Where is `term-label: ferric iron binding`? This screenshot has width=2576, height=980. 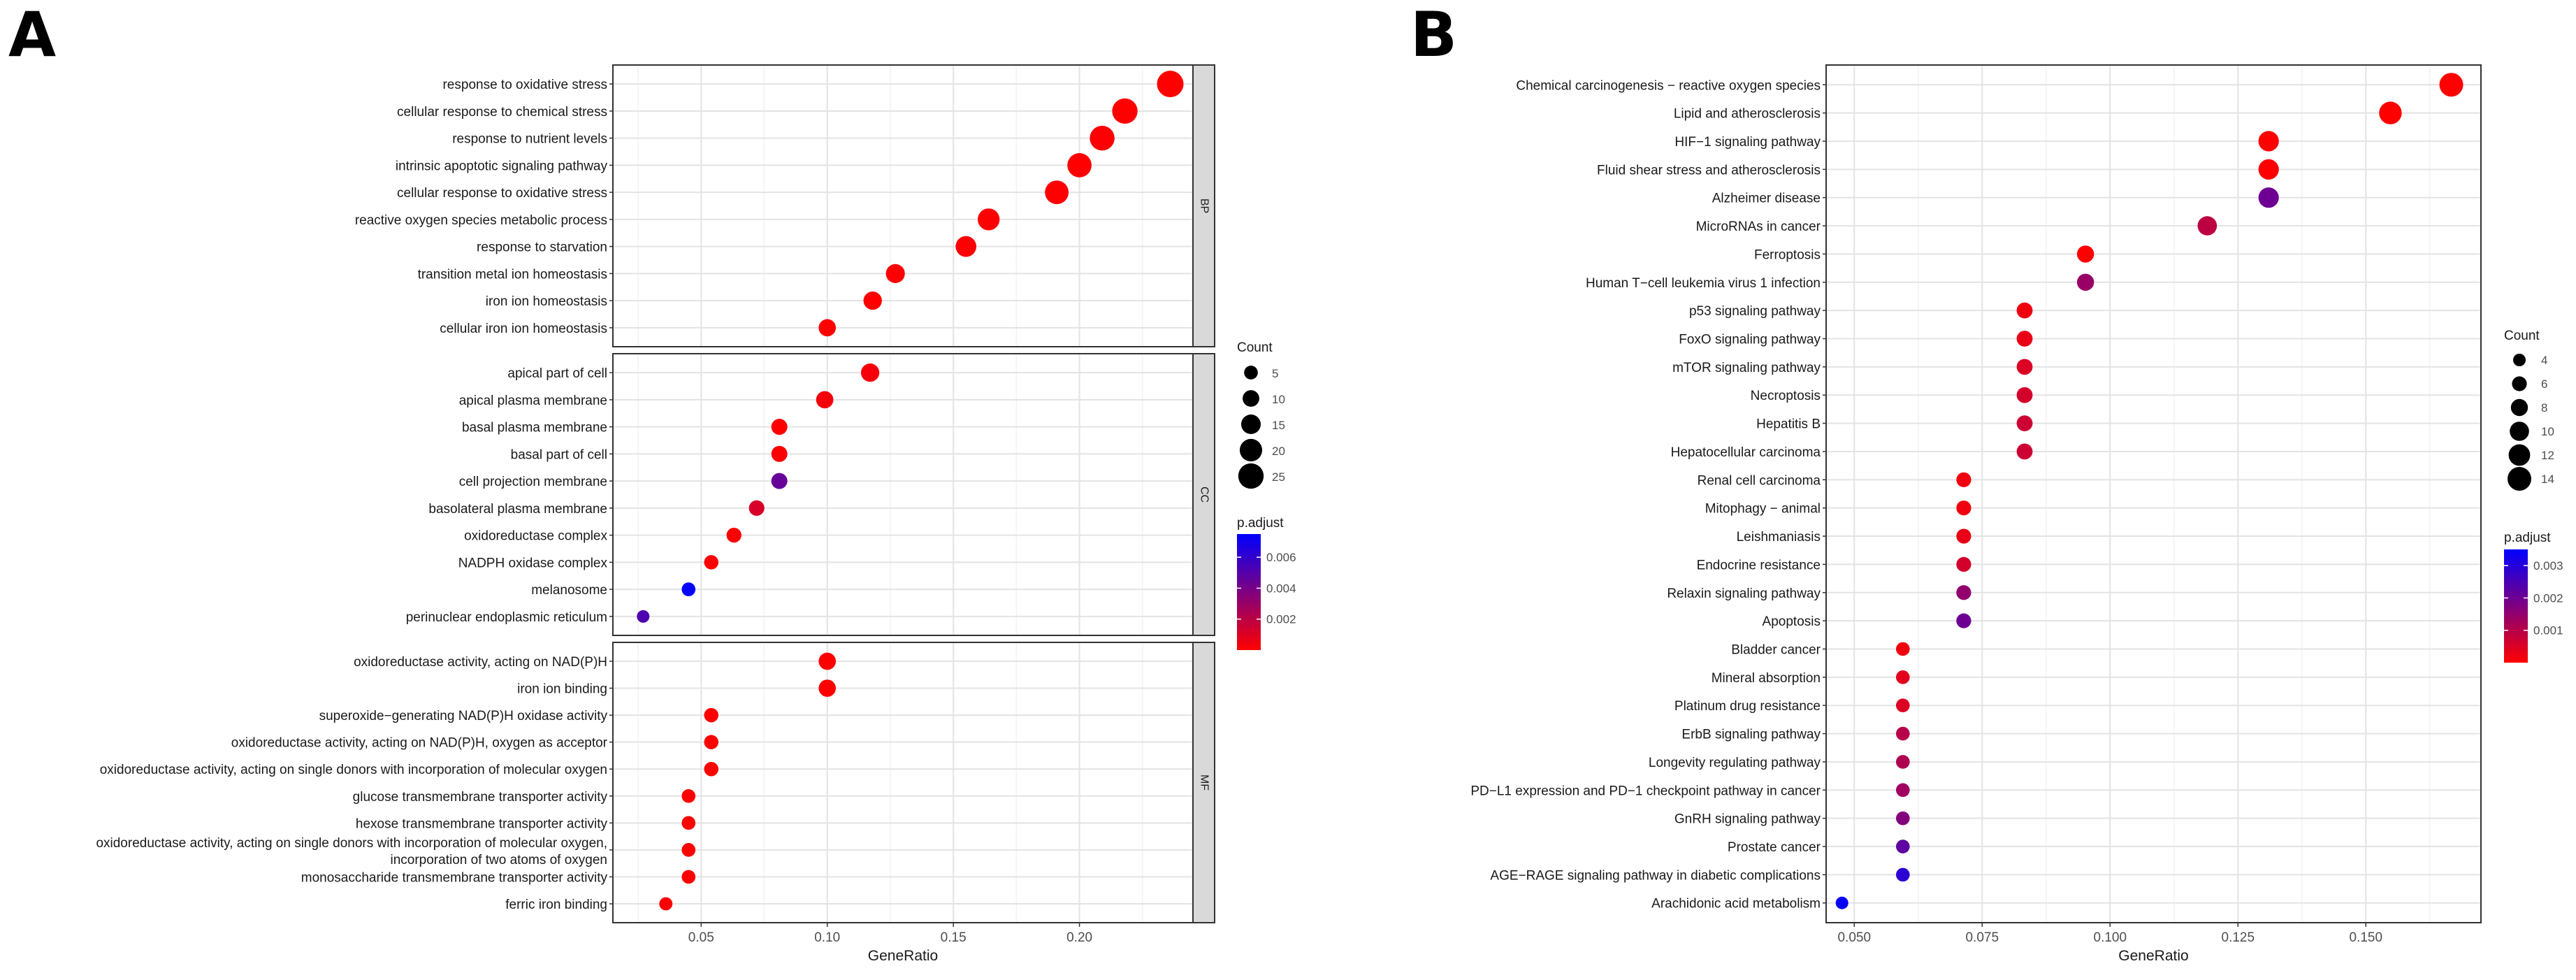
term-label: ferric iron binding is located at coordinates (556, 905).